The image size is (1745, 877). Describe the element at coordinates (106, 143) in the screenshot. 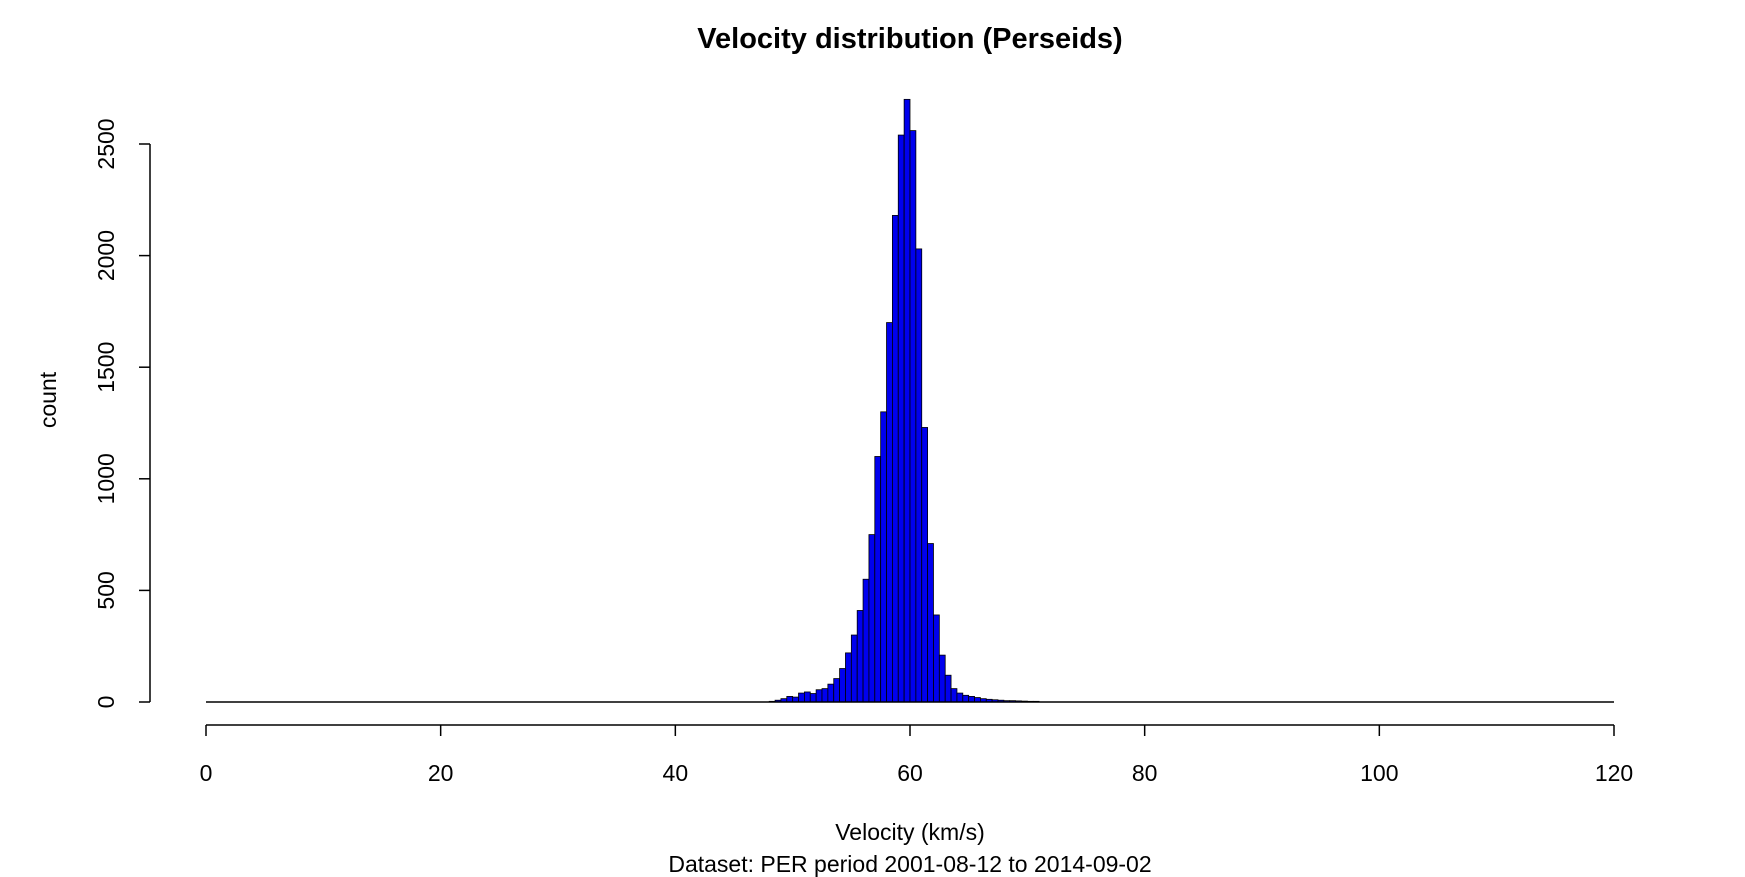

I see `y-tick-label: 2500` at that location.